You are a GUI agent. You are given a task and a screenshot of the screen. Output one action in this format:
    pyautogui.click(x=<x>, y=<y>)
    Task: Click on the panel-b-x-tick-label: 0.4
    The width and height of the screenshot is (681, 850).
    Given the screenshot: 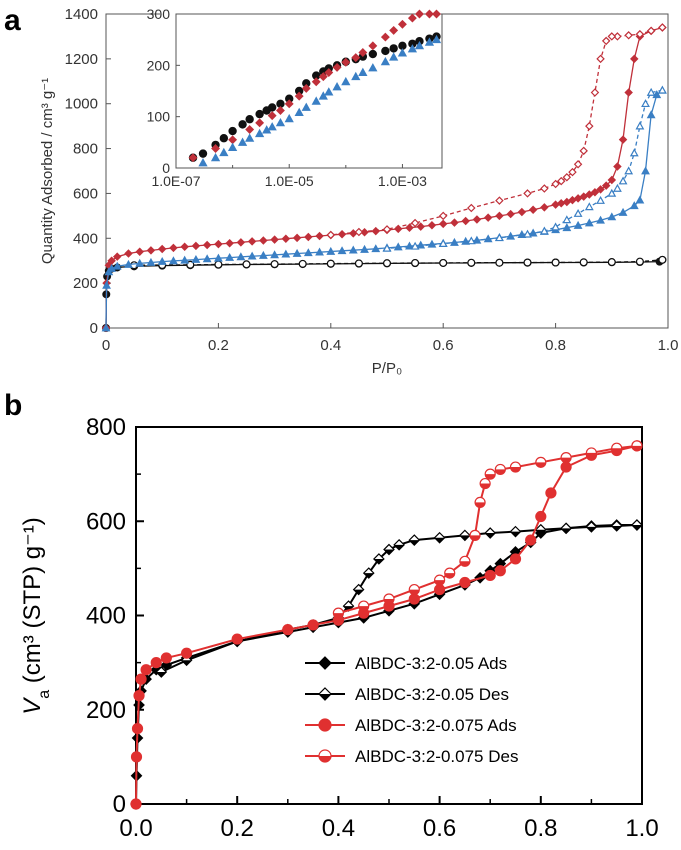 What is the action you would take?
    pyautogui.click(x=338, y=828)
    